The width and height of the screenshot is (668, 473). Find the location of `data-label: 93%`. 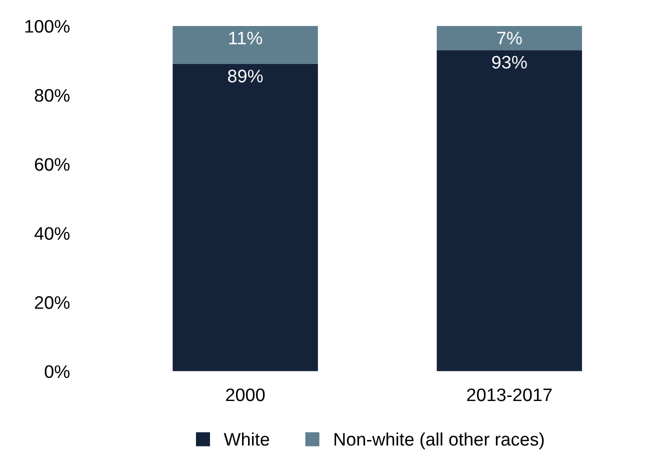

data-label: 93% is located at coordinates (509, 62).